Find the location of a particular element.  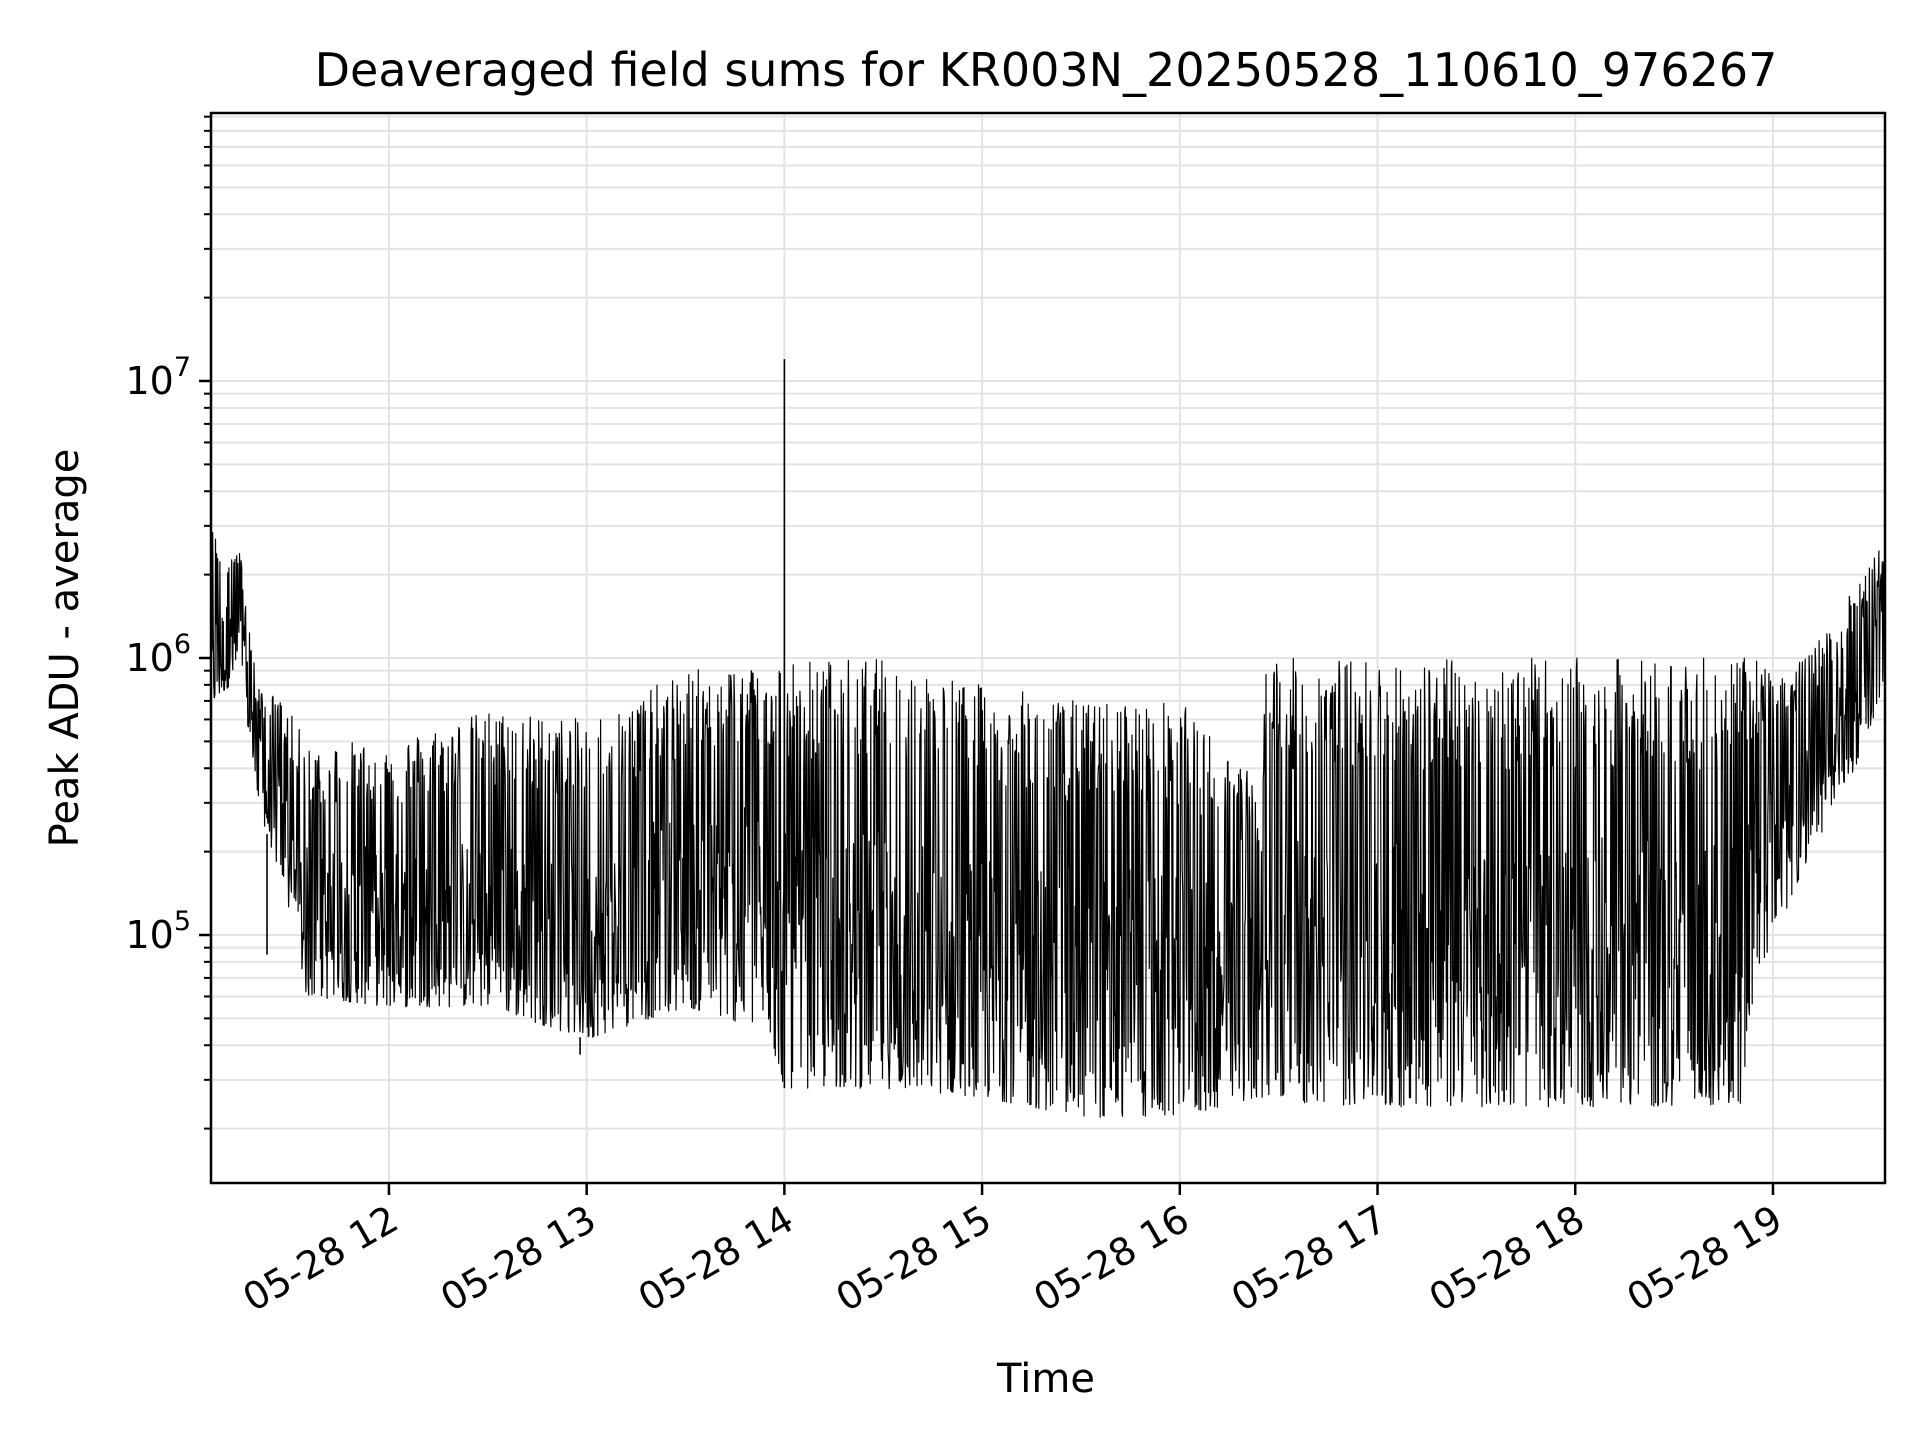

x-tick-label: 05-28 15 is located at coordinates (914, 1259).